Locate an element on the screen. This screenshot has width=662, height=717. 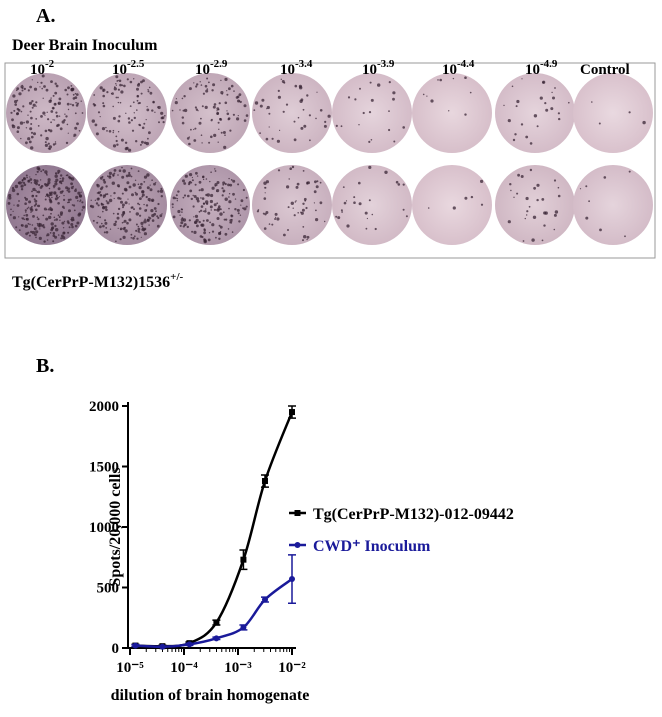
data-point is located at coordinates (135, 645).